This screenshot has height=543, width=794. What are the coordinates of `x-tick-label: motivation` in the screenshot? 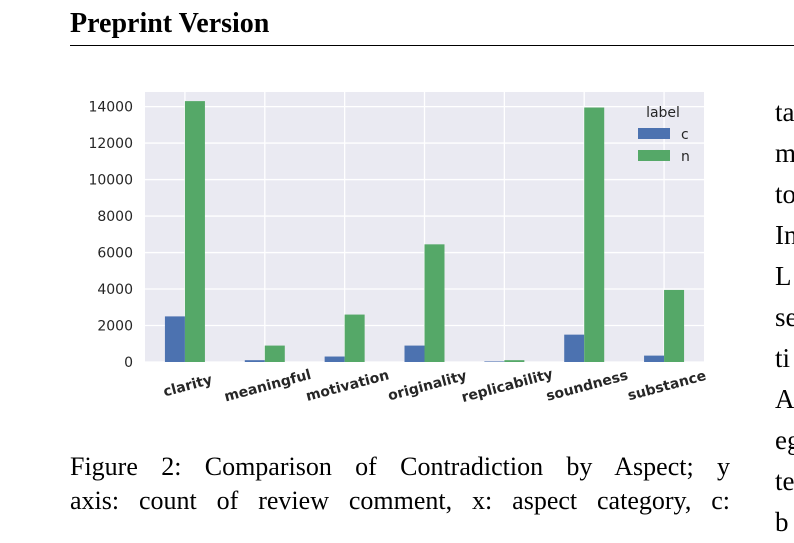 It's located at (347, 386).